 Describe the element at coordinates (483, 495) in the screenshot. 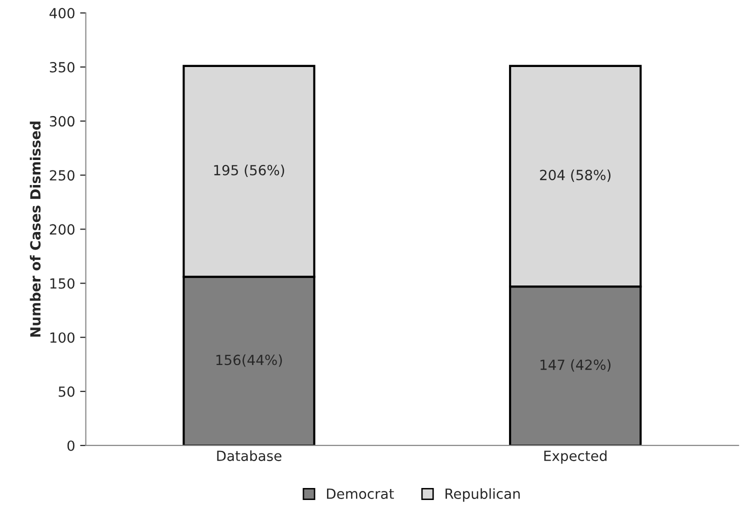

I see `legend-label: Republican` at that location.